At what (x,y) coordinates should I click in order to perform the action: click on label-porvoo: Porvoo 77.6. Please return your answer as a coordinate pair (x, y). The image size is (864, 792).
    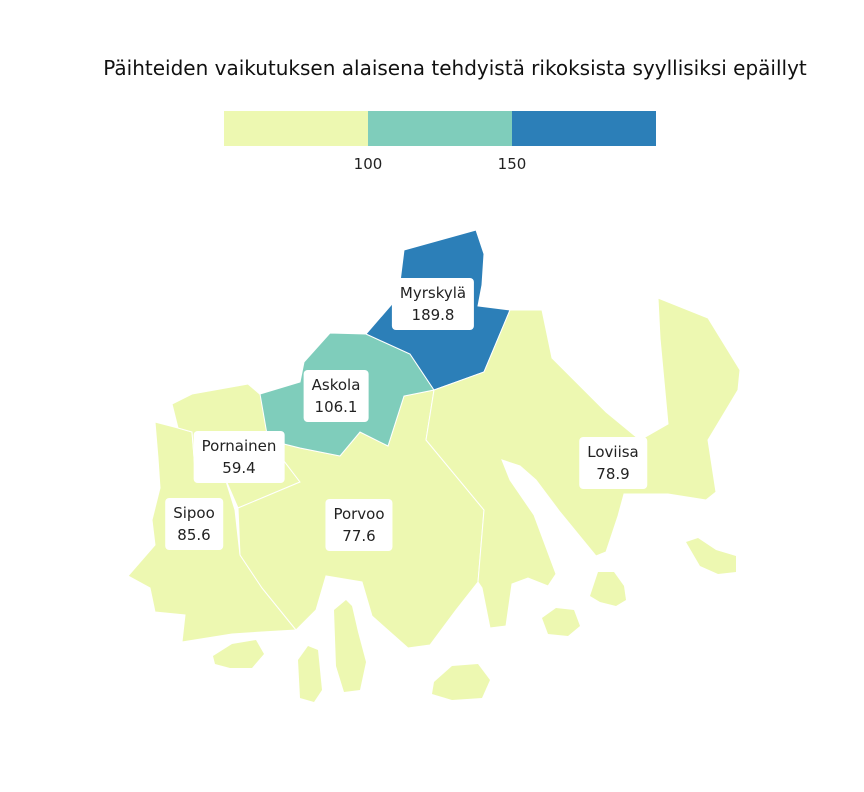
    Looking at the image, I should click on (359, 525).